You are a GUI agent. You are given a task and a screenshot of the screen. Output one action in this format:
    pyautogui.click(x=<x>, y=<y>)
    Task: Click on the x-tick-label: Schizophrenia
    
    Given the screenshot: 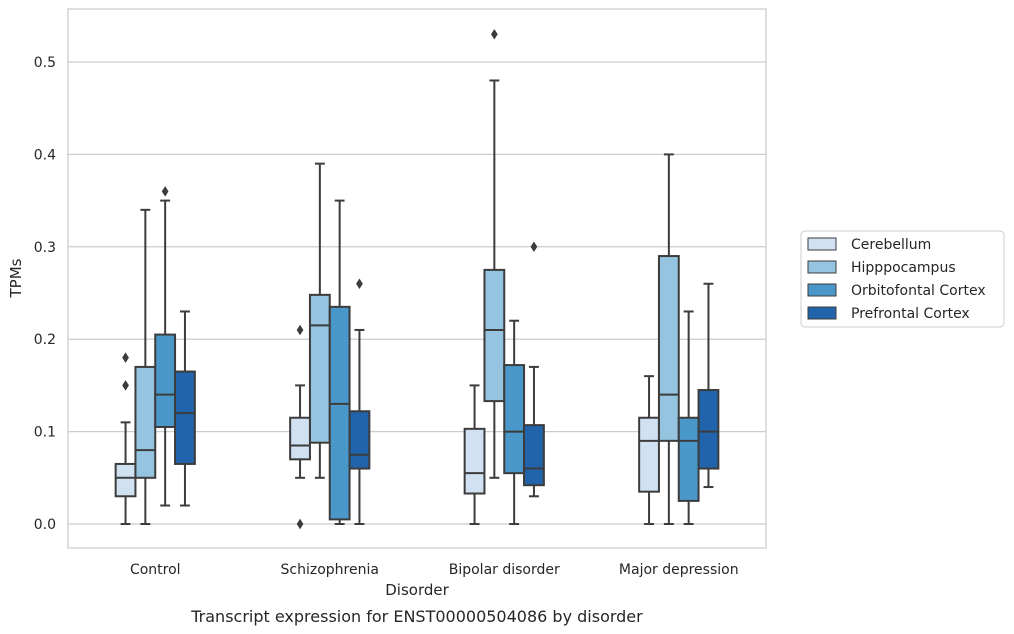 What is the action you would take?
    pyautogui.click(x=330, y=570)
    